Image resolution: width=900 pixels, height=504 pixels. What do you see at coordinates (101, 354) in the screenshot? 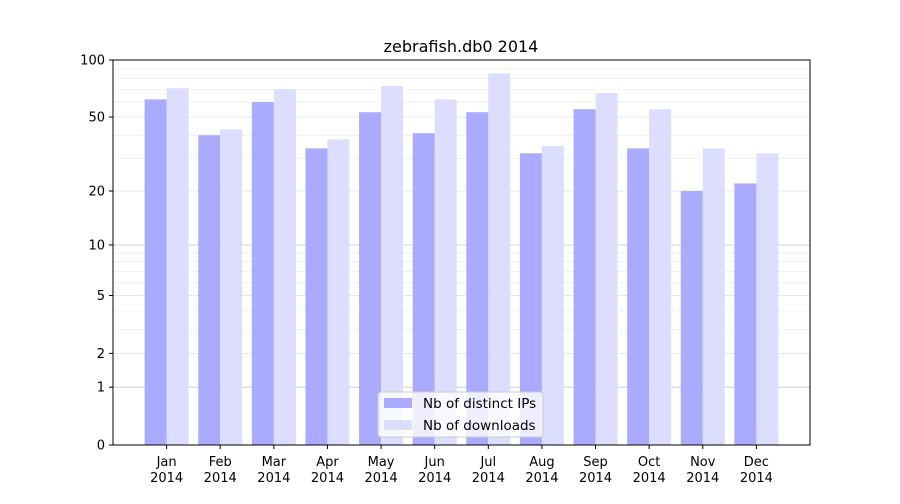
I see `y-tick-label: 2` at bounding box center [101, 354].